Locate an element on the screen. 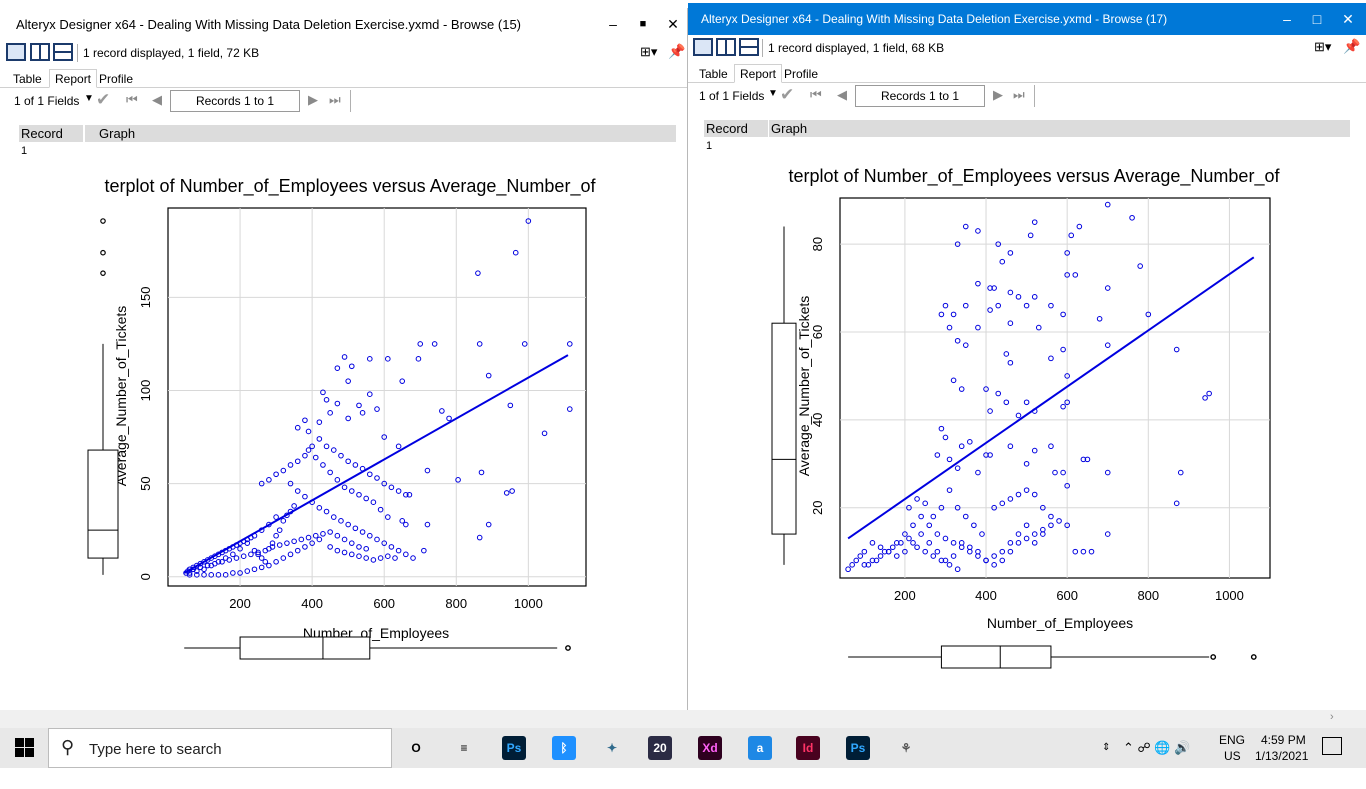 The width and height of the screenshot is (1366, 789). bluetooth-icon: ᛒ is located at coordinates (564, 748).